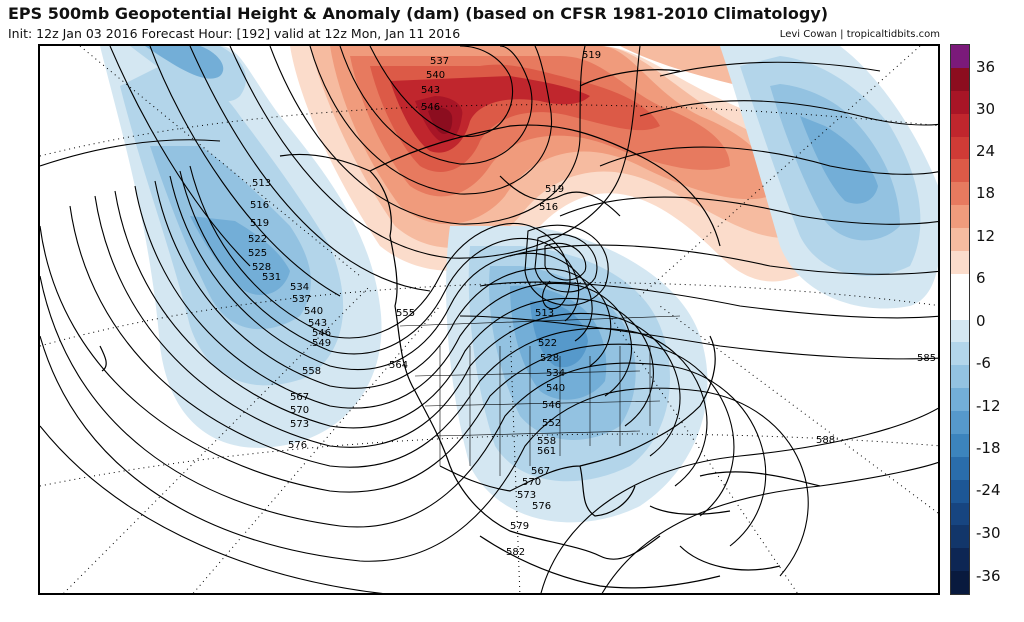 This screenshot has width=1024, height=622. Describe the element at coordinates (271, 277) in the screenshot. I see `contour-label: 531` at that location.